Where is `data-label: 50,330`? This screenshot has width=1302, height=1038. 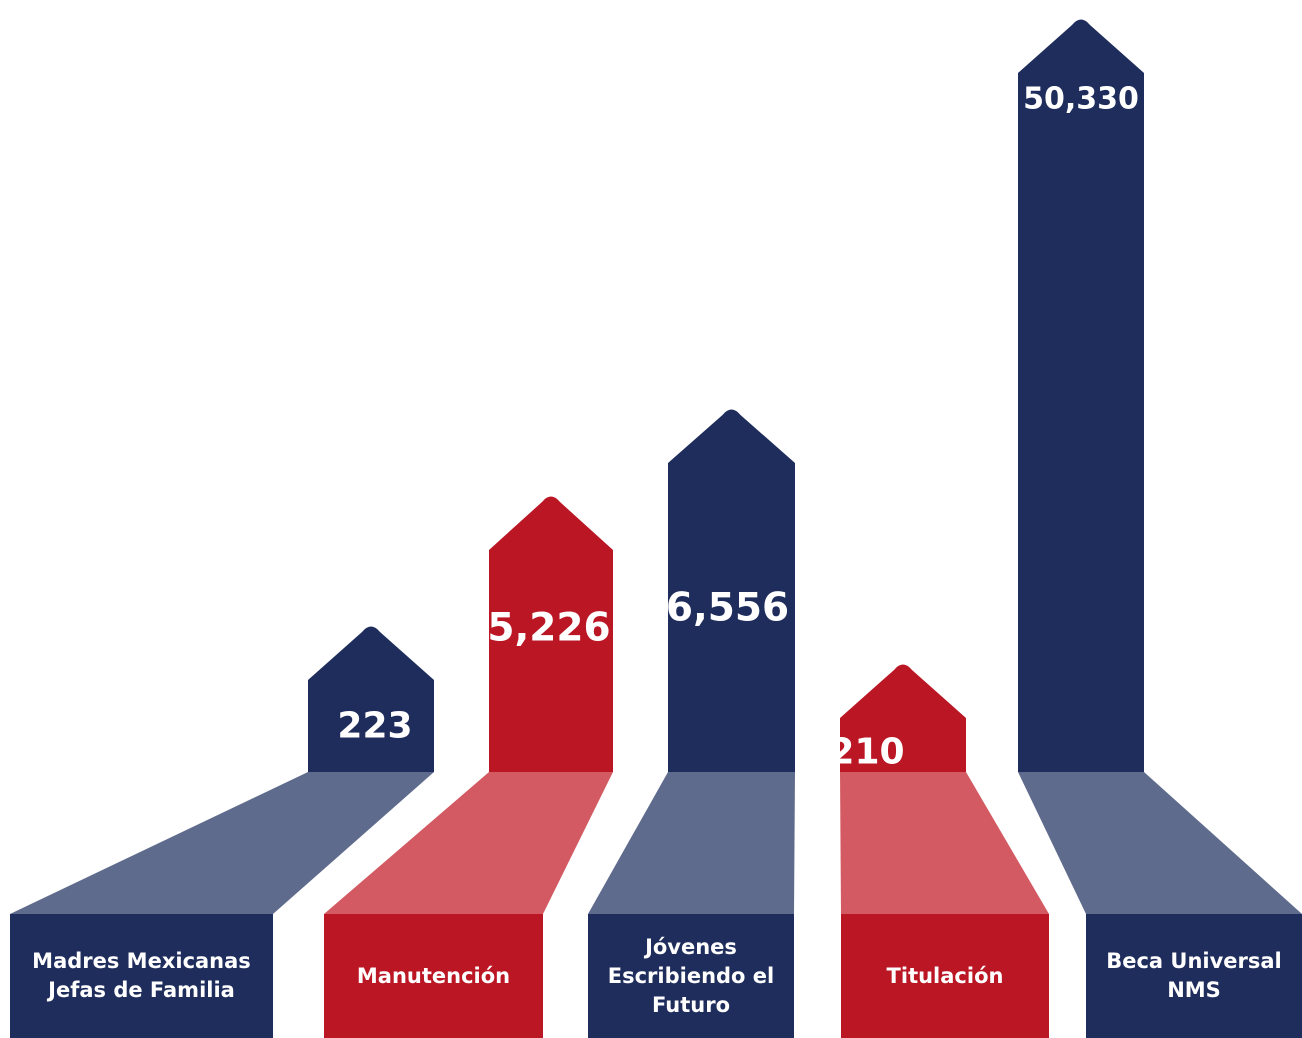
data-label: 50,330 is located at coordinates (1081, 99).